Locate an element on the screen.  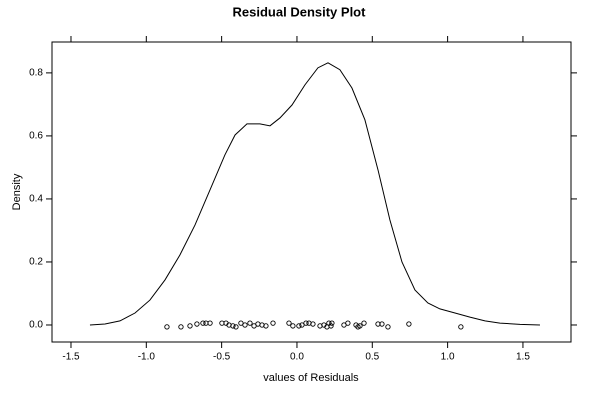
x-tick-label: -1.5 is located at coordinates (71, 357).